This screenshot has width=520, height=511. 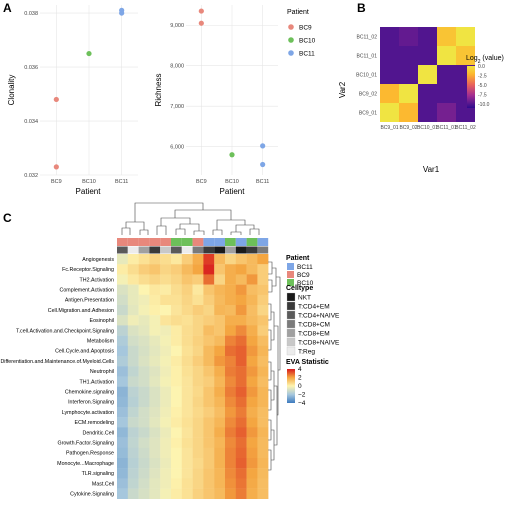 What do you see at coordinates (201, 23) in the screenshot?
I see `point-bc9` at bounding box center [201, 23].